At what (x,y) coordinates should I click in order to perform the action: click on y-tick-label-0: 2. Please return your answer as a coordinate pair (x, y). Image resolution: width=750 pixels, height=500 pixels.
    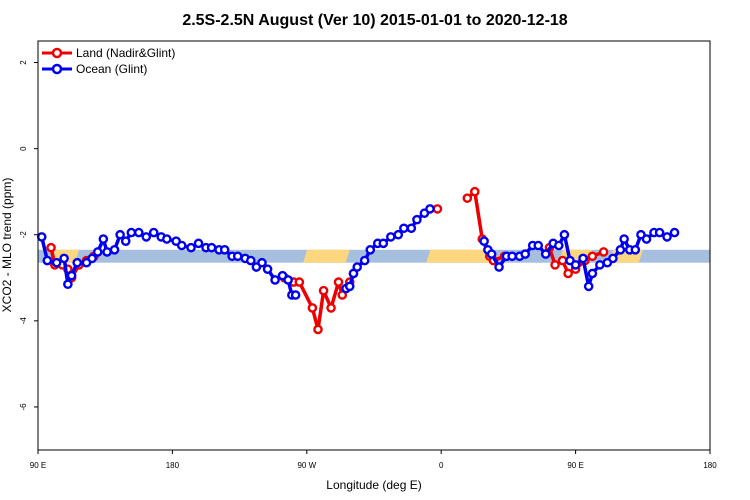
    Looking at the image, I should click on (23, 62).